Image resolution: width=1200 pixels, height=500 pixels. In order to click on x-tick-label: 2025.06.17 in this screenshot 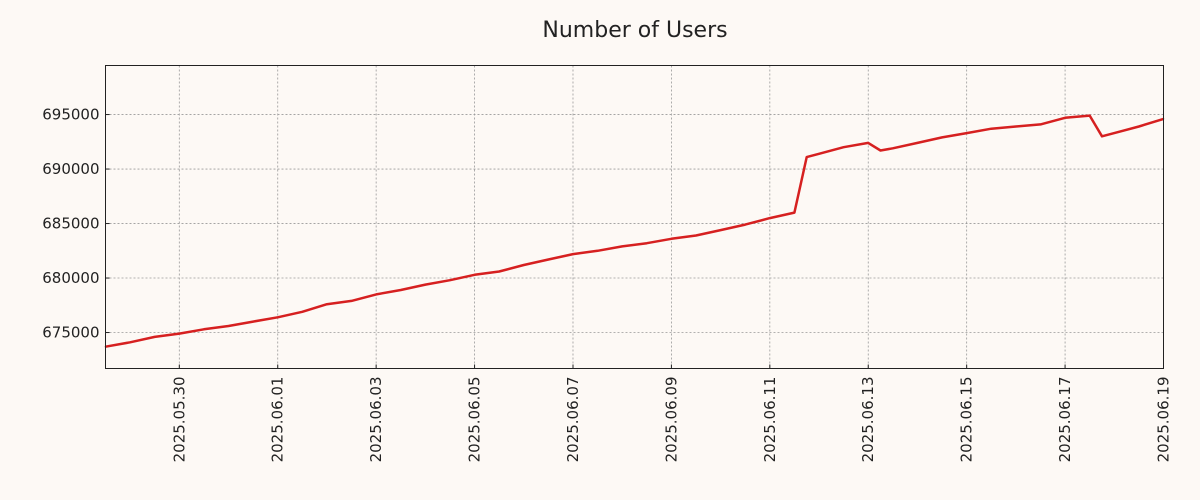, I will do `click(1065, 420)`.